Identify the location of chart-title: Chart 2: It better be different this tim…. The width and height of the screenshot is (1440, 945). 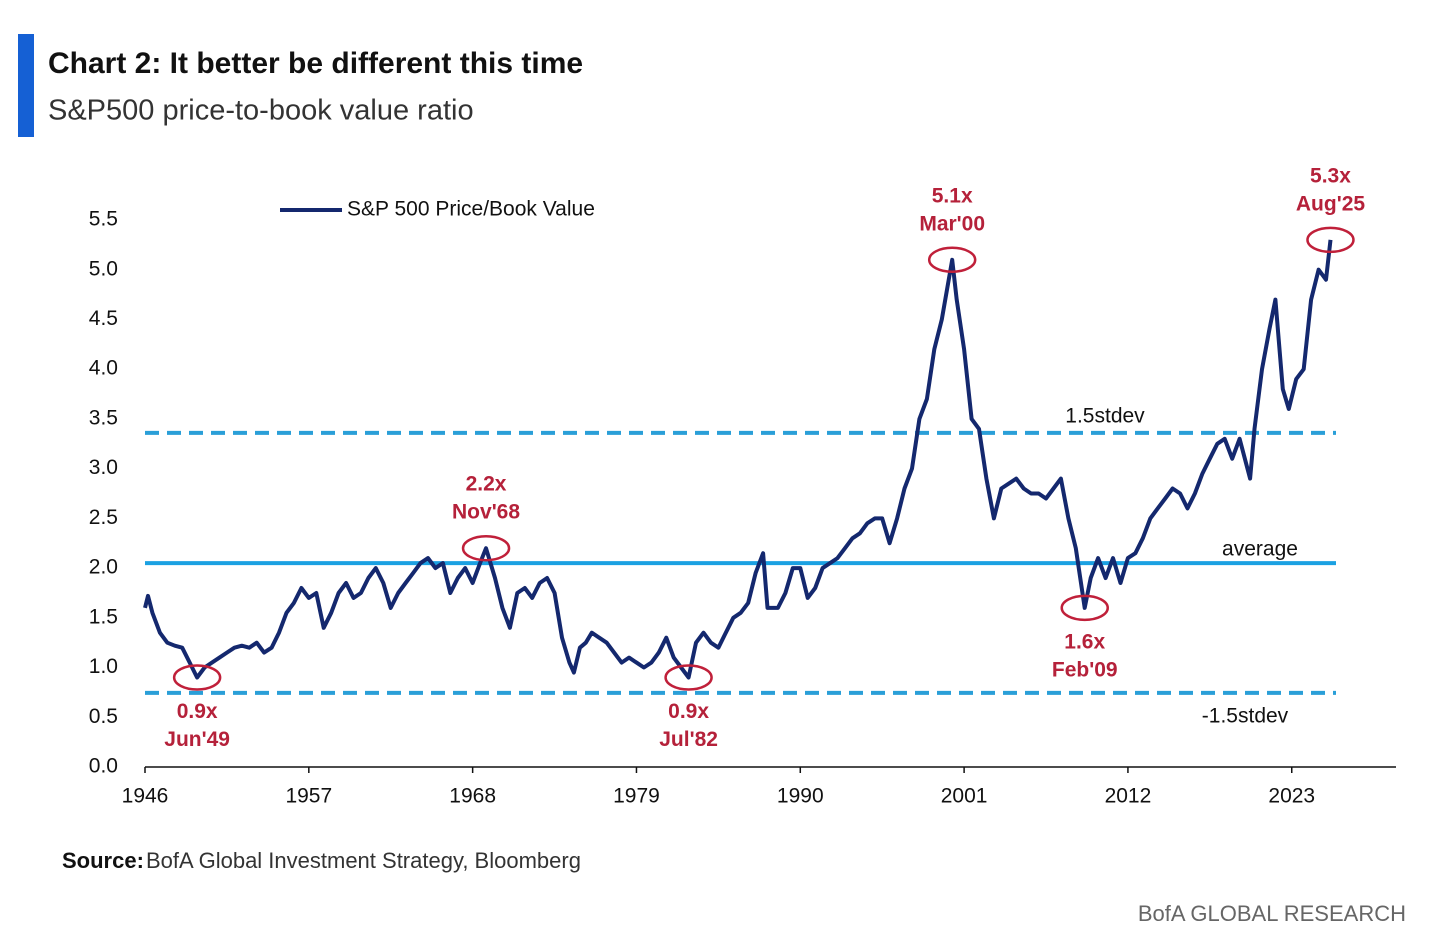
(315, 63).